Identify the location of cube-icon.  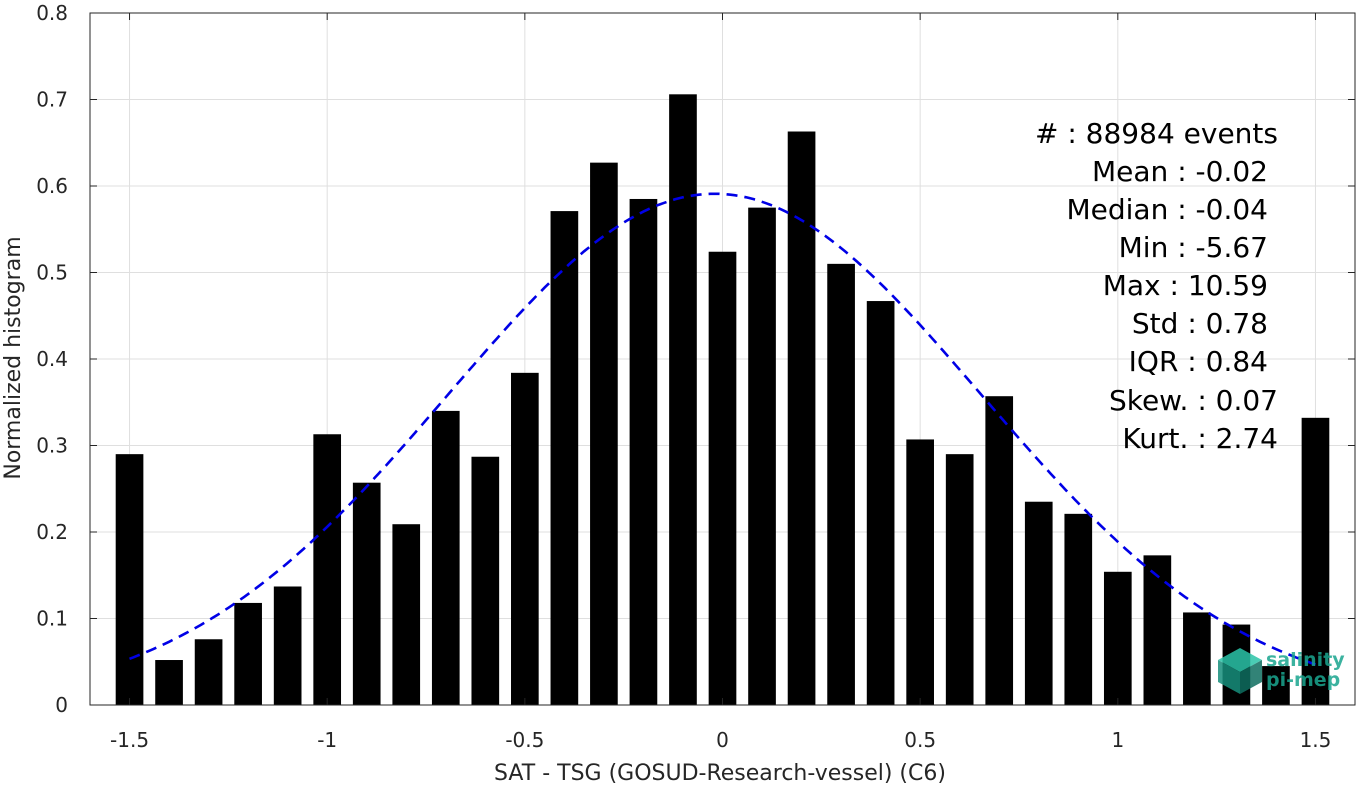
(1240, 671).